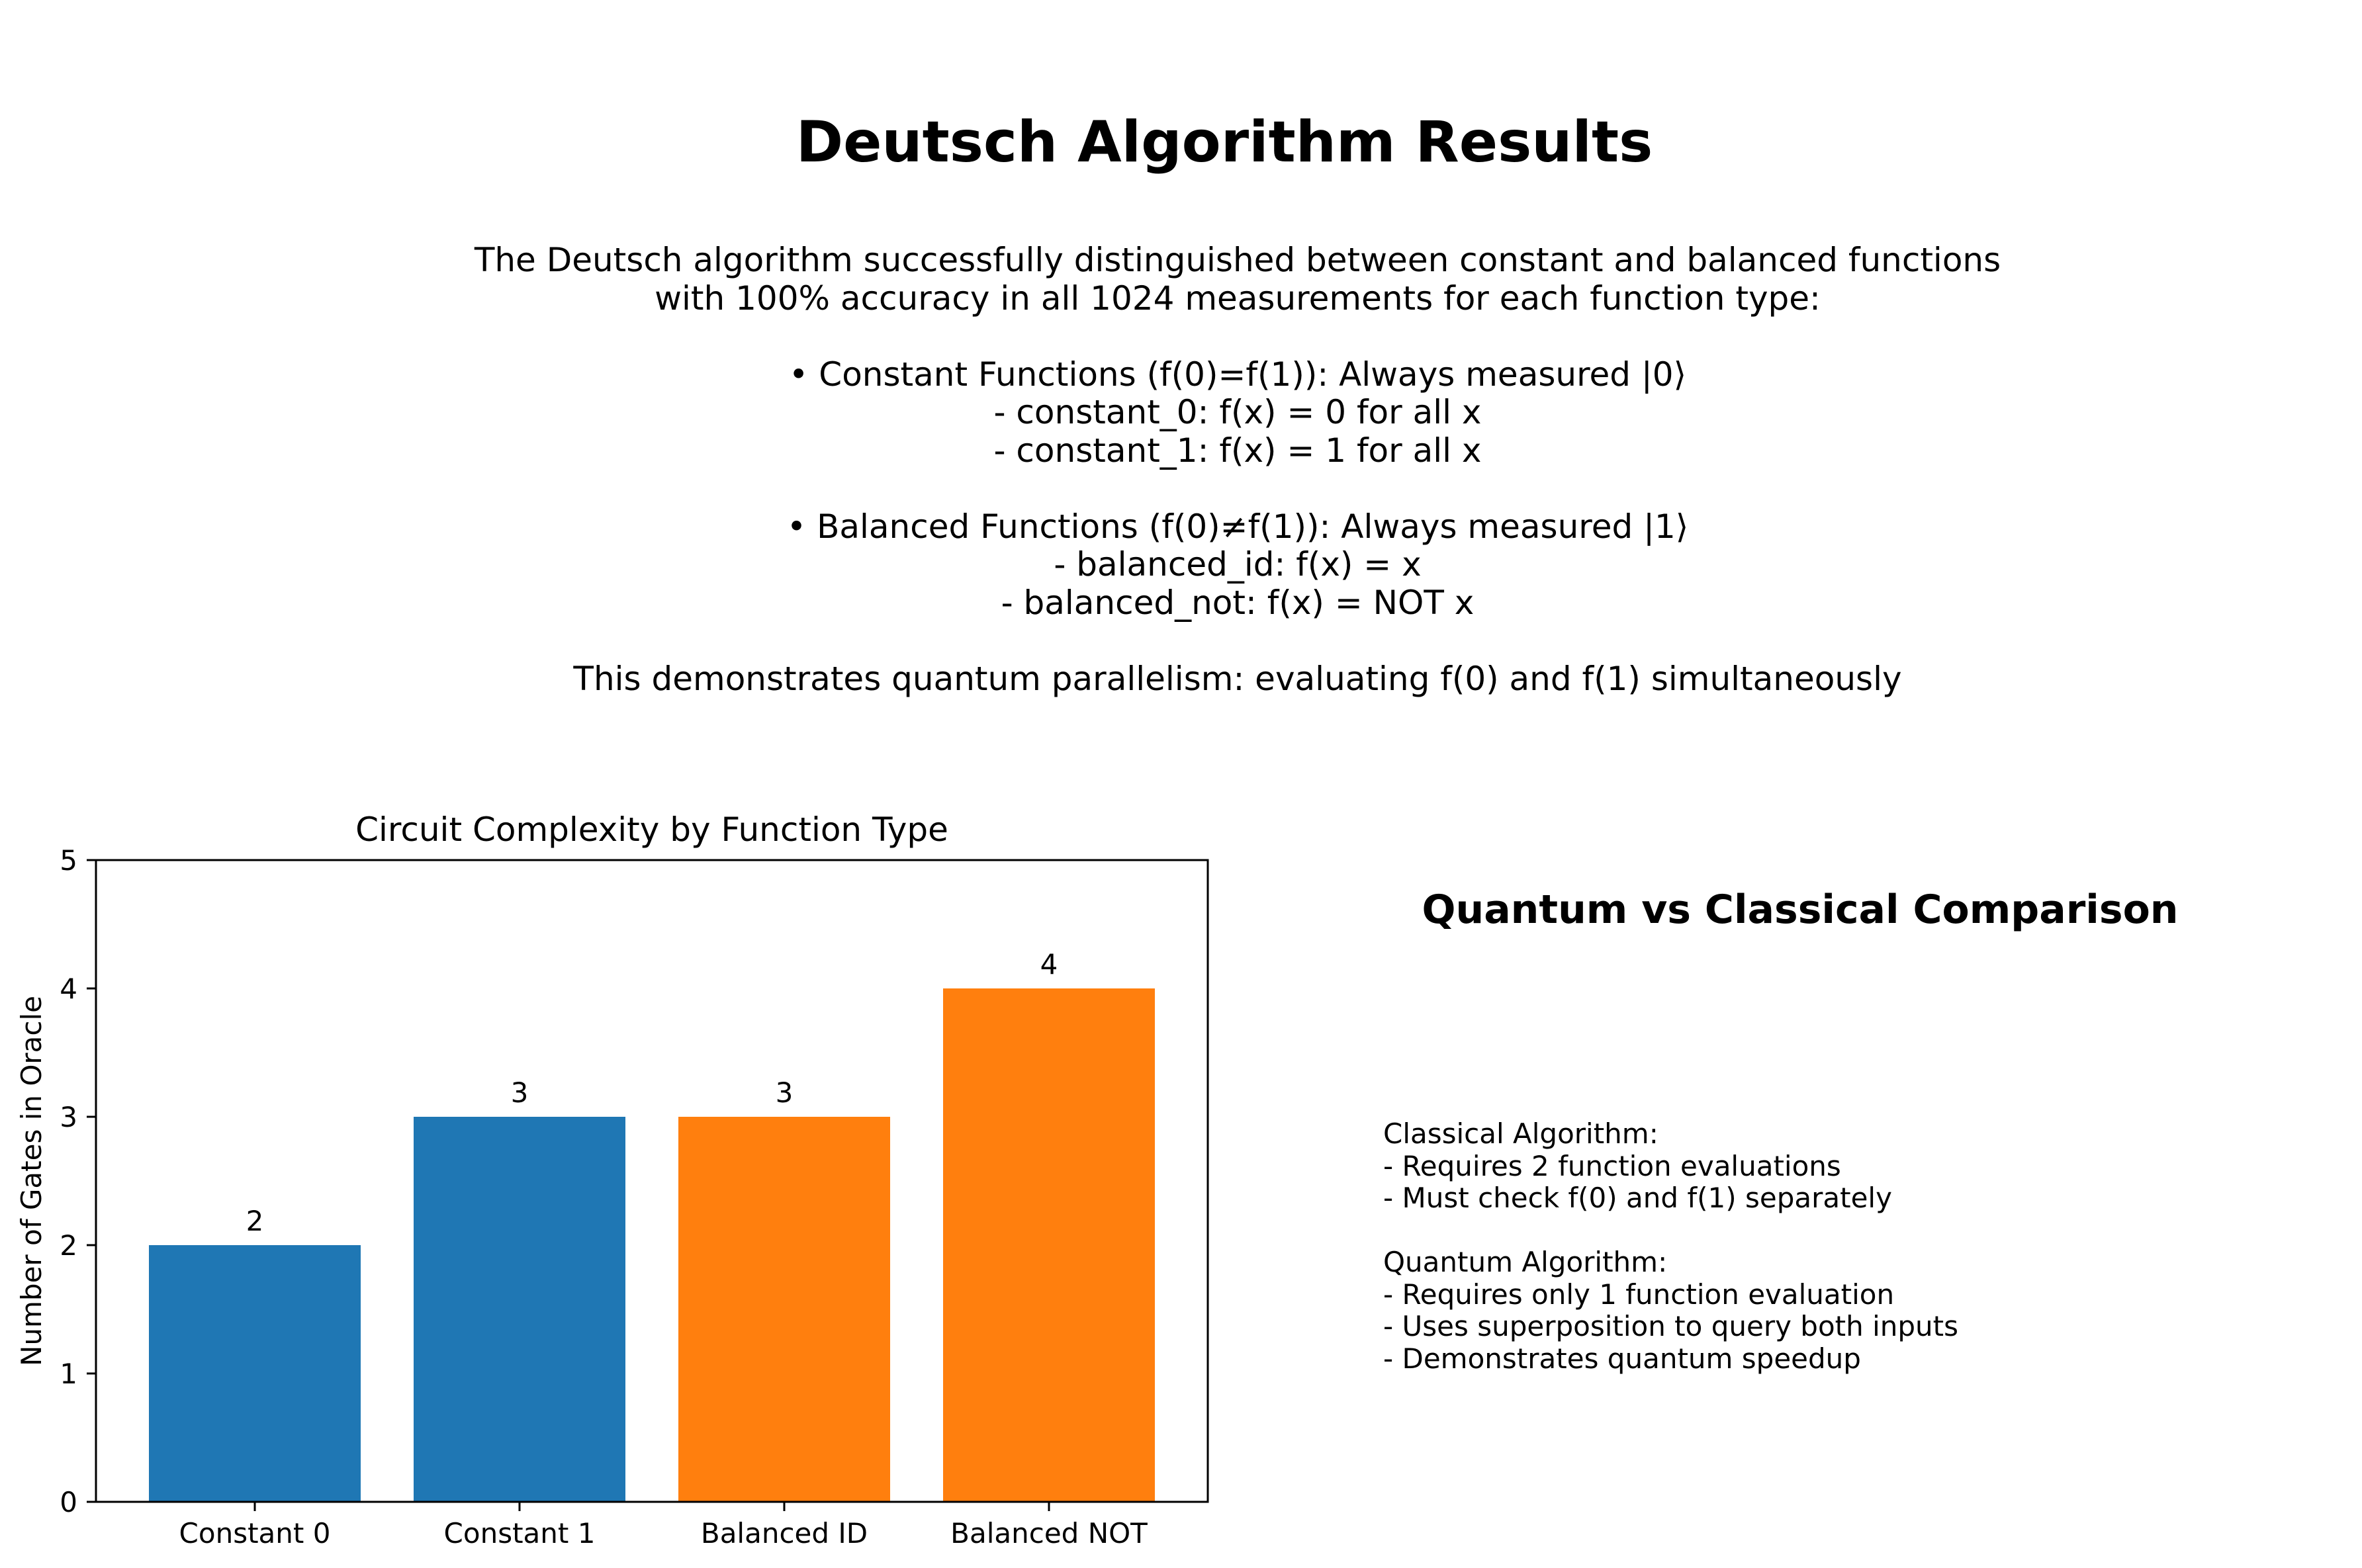 Image resolution: width=2362 pixels, height=1568 pixels. Describe the element at coordinates (520, 1533) in the screenshot. I see `x-tick-label: Constant 1` at that location.